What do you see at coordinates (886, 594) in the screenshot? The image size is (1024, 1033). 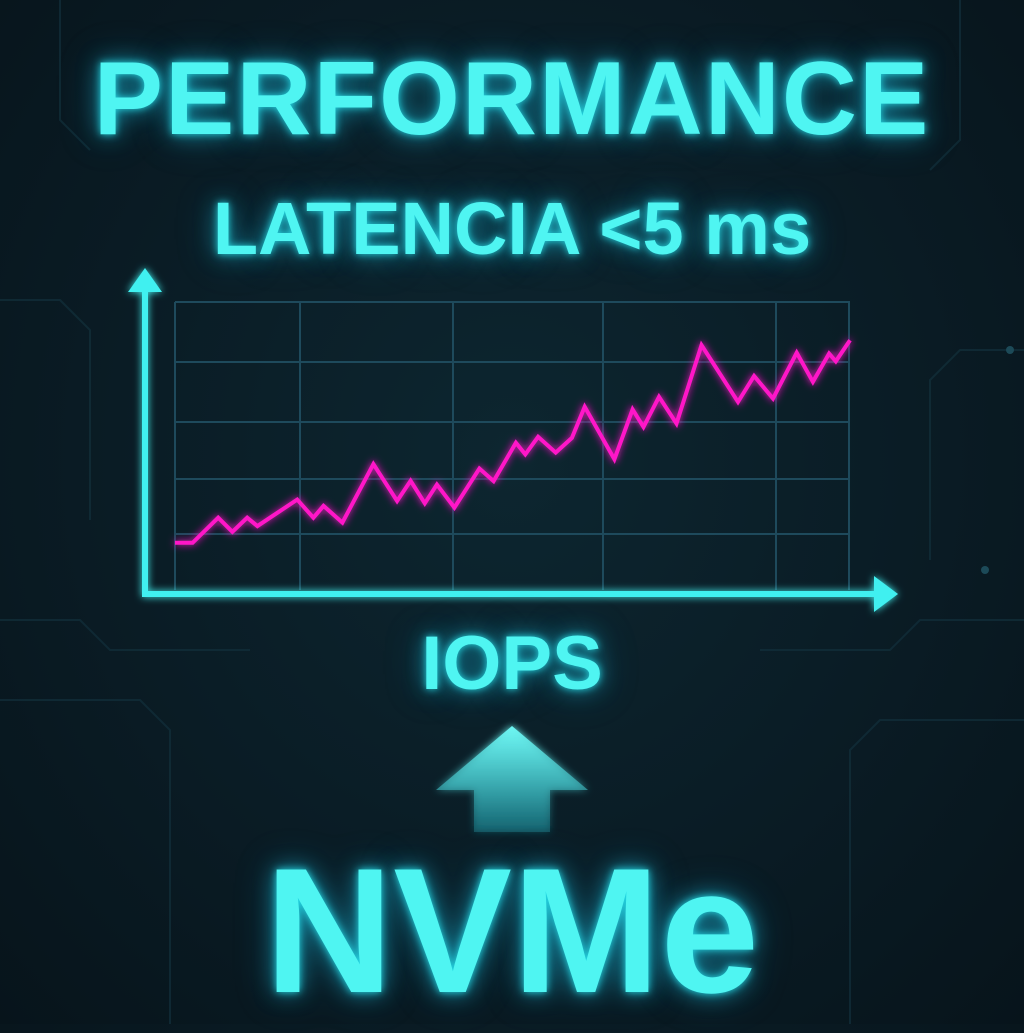 I see `x-axis-arrow-icon` at bounding box center [886, 594].